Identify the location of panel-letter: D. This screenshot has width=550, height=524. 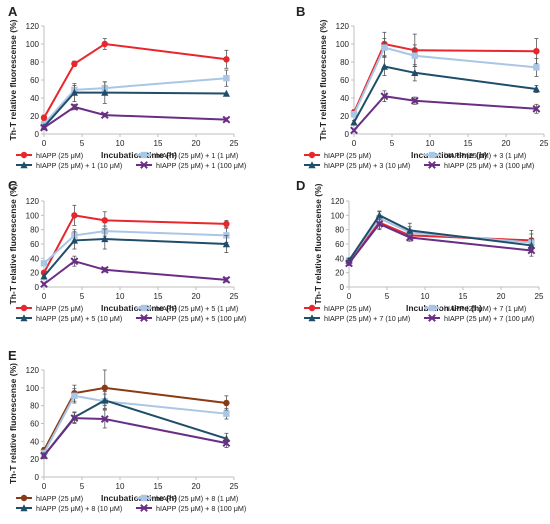
(300, 185).